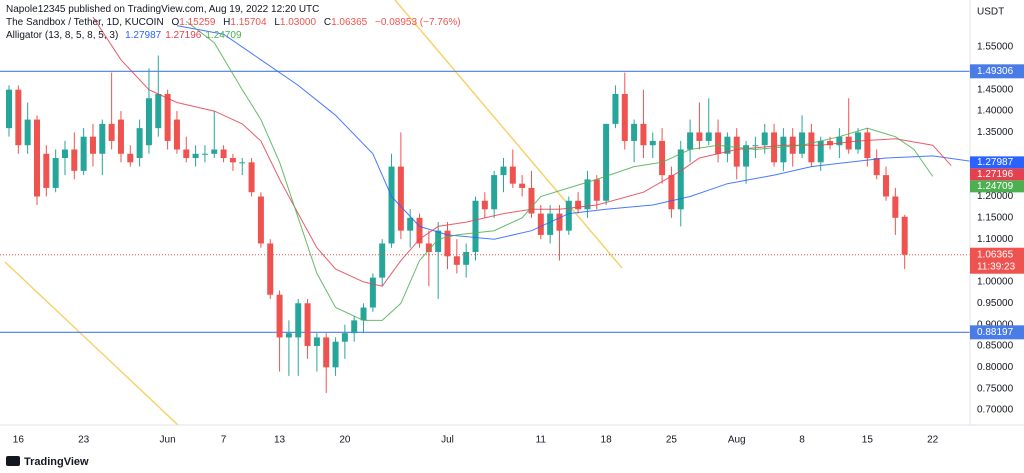 The width and height of the screenshot is (1024, 473). What do you see at coordinates (197, 22) in the screenshot?
I see `ohlc-value: 1.15259` at bounding box center [197, 22].